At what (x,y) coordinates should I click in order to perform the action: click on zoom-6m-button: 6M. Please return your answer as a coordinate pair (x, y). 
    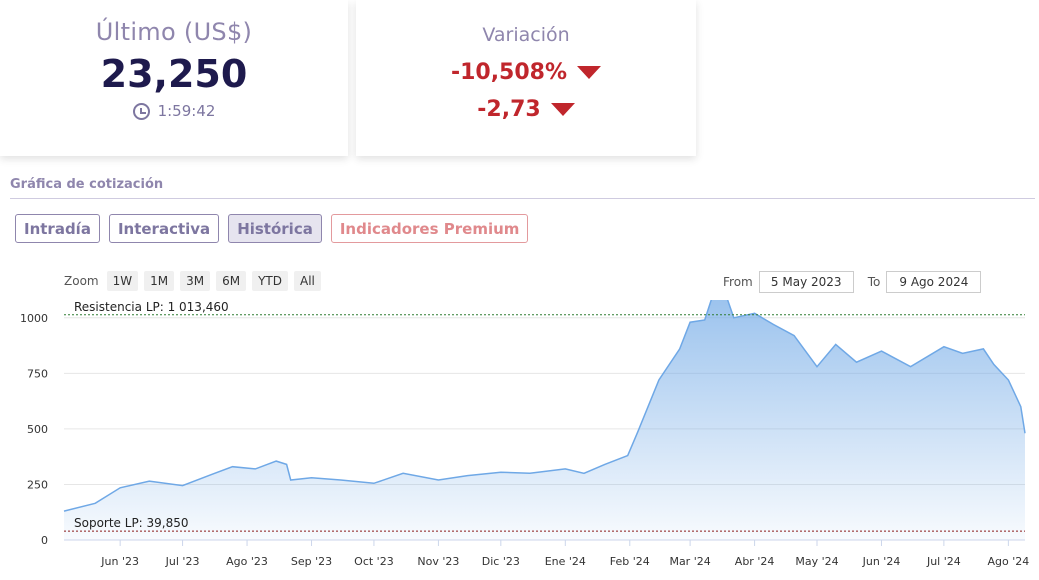
    Looking at the image, I should click on (231, 281).